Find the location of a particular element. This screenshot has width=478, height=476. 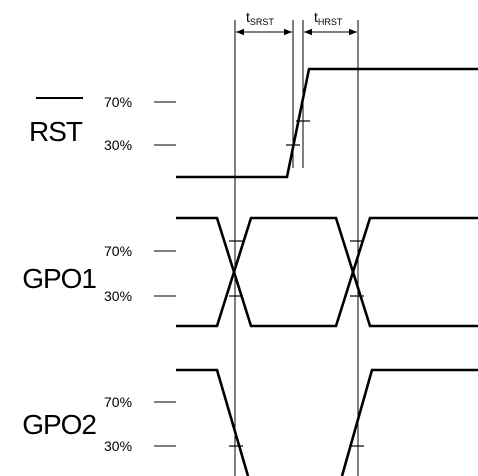

gpo1-level-high: 70% is located at coordinates (118, 251).